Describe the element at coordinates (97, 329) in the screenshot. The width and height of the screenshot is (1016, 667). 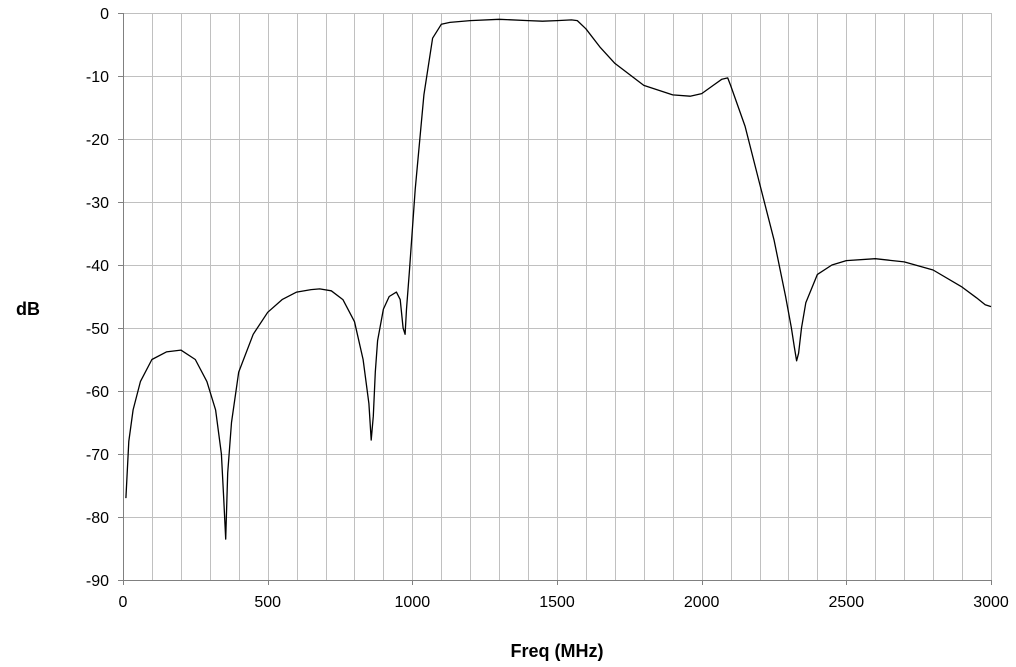
I see `y-tick-label: -50` at that location.